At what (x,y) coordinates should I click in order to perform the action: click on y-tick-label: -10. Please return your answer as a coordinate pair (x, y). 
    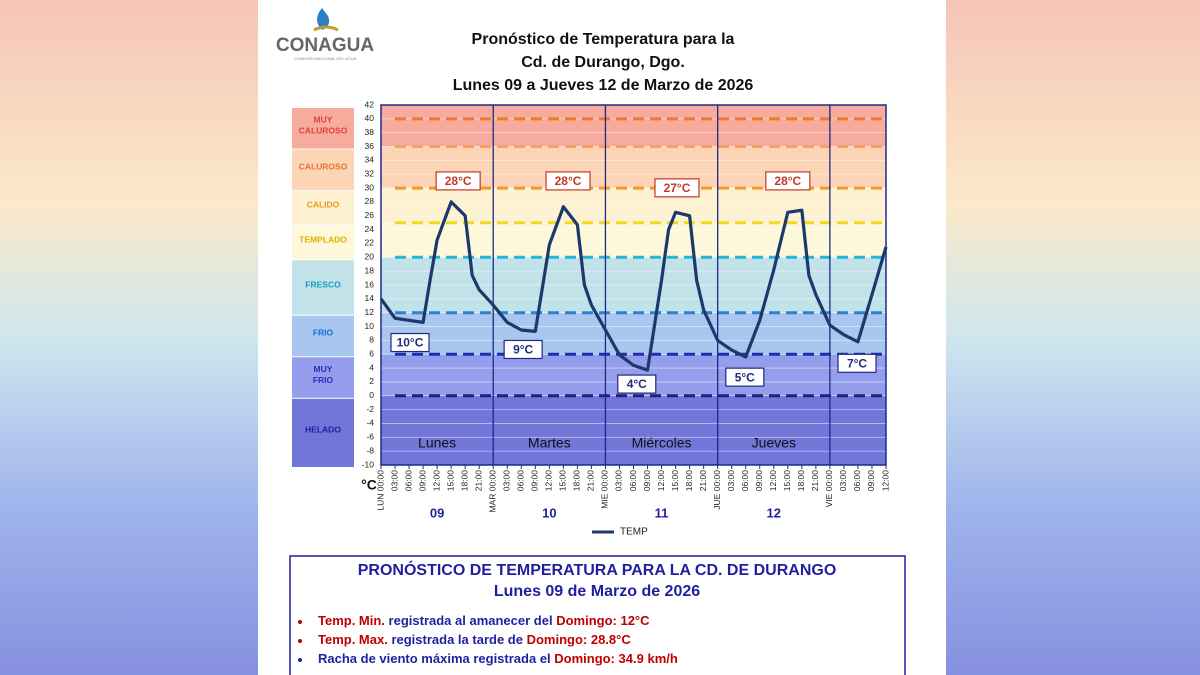
    Looking at the image, I should click on (368, 464).